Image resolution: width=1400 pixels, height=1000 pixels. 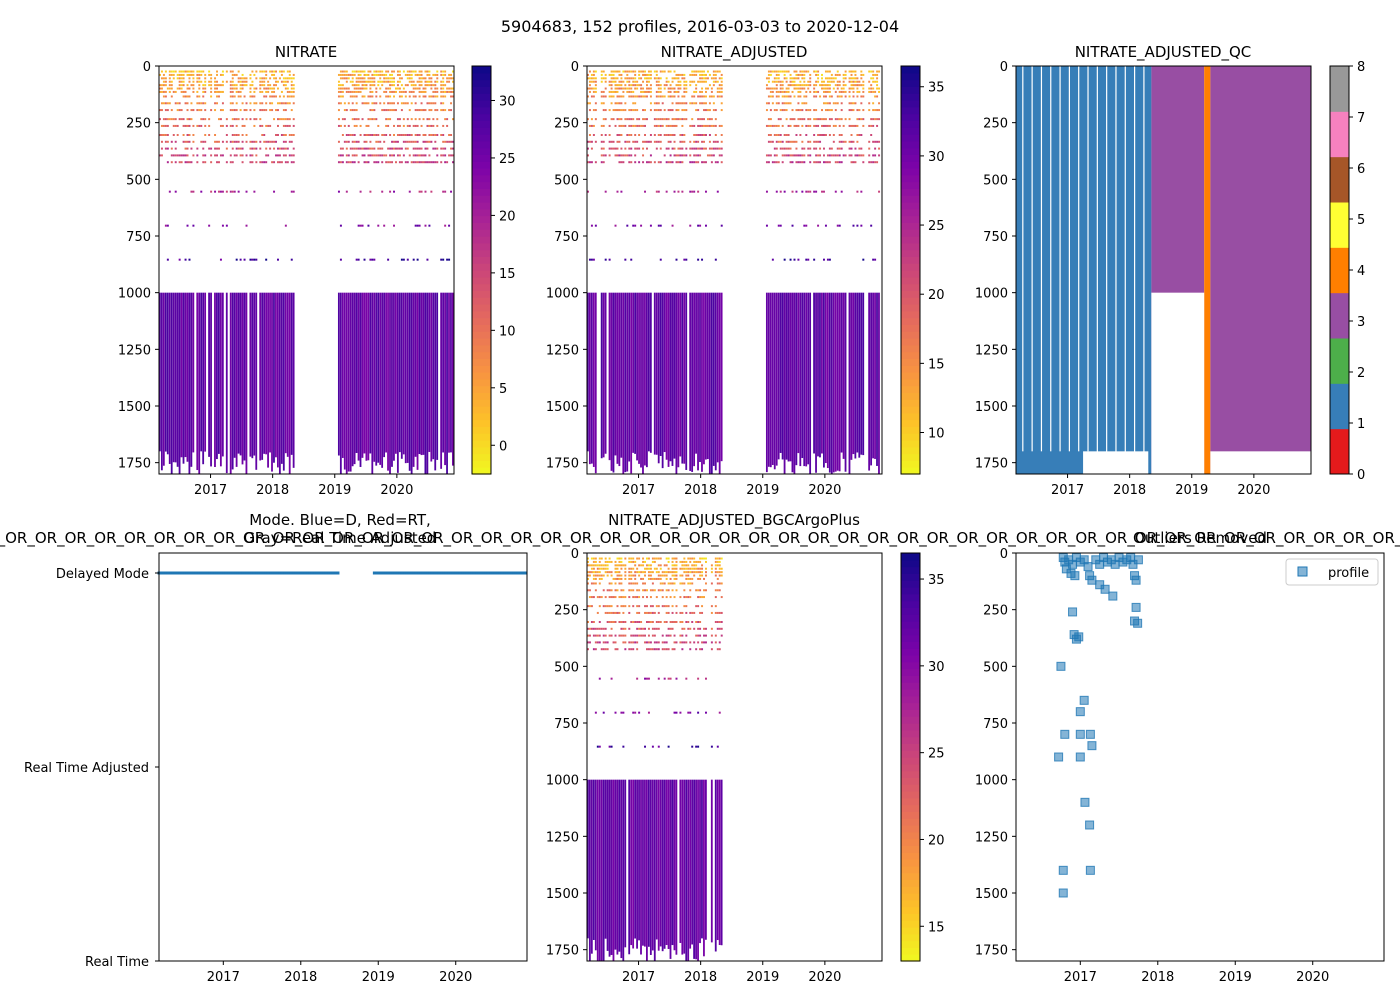 I want to click on outlier-point, so click(x=1085, y=802).